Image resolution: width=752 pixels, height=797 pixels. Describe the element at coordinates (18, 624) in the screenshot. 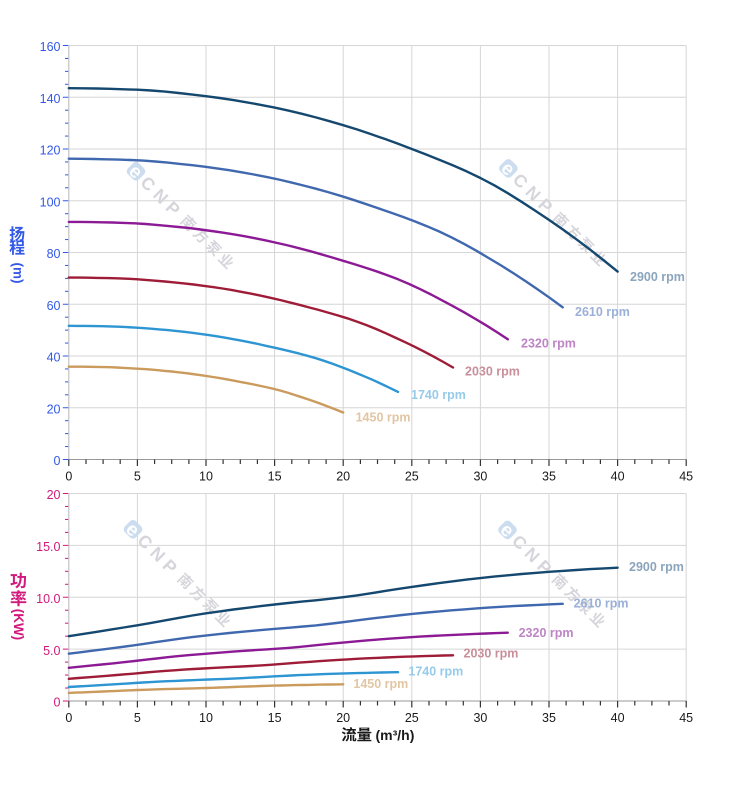

I see `svg-text: (KW)` at that location.